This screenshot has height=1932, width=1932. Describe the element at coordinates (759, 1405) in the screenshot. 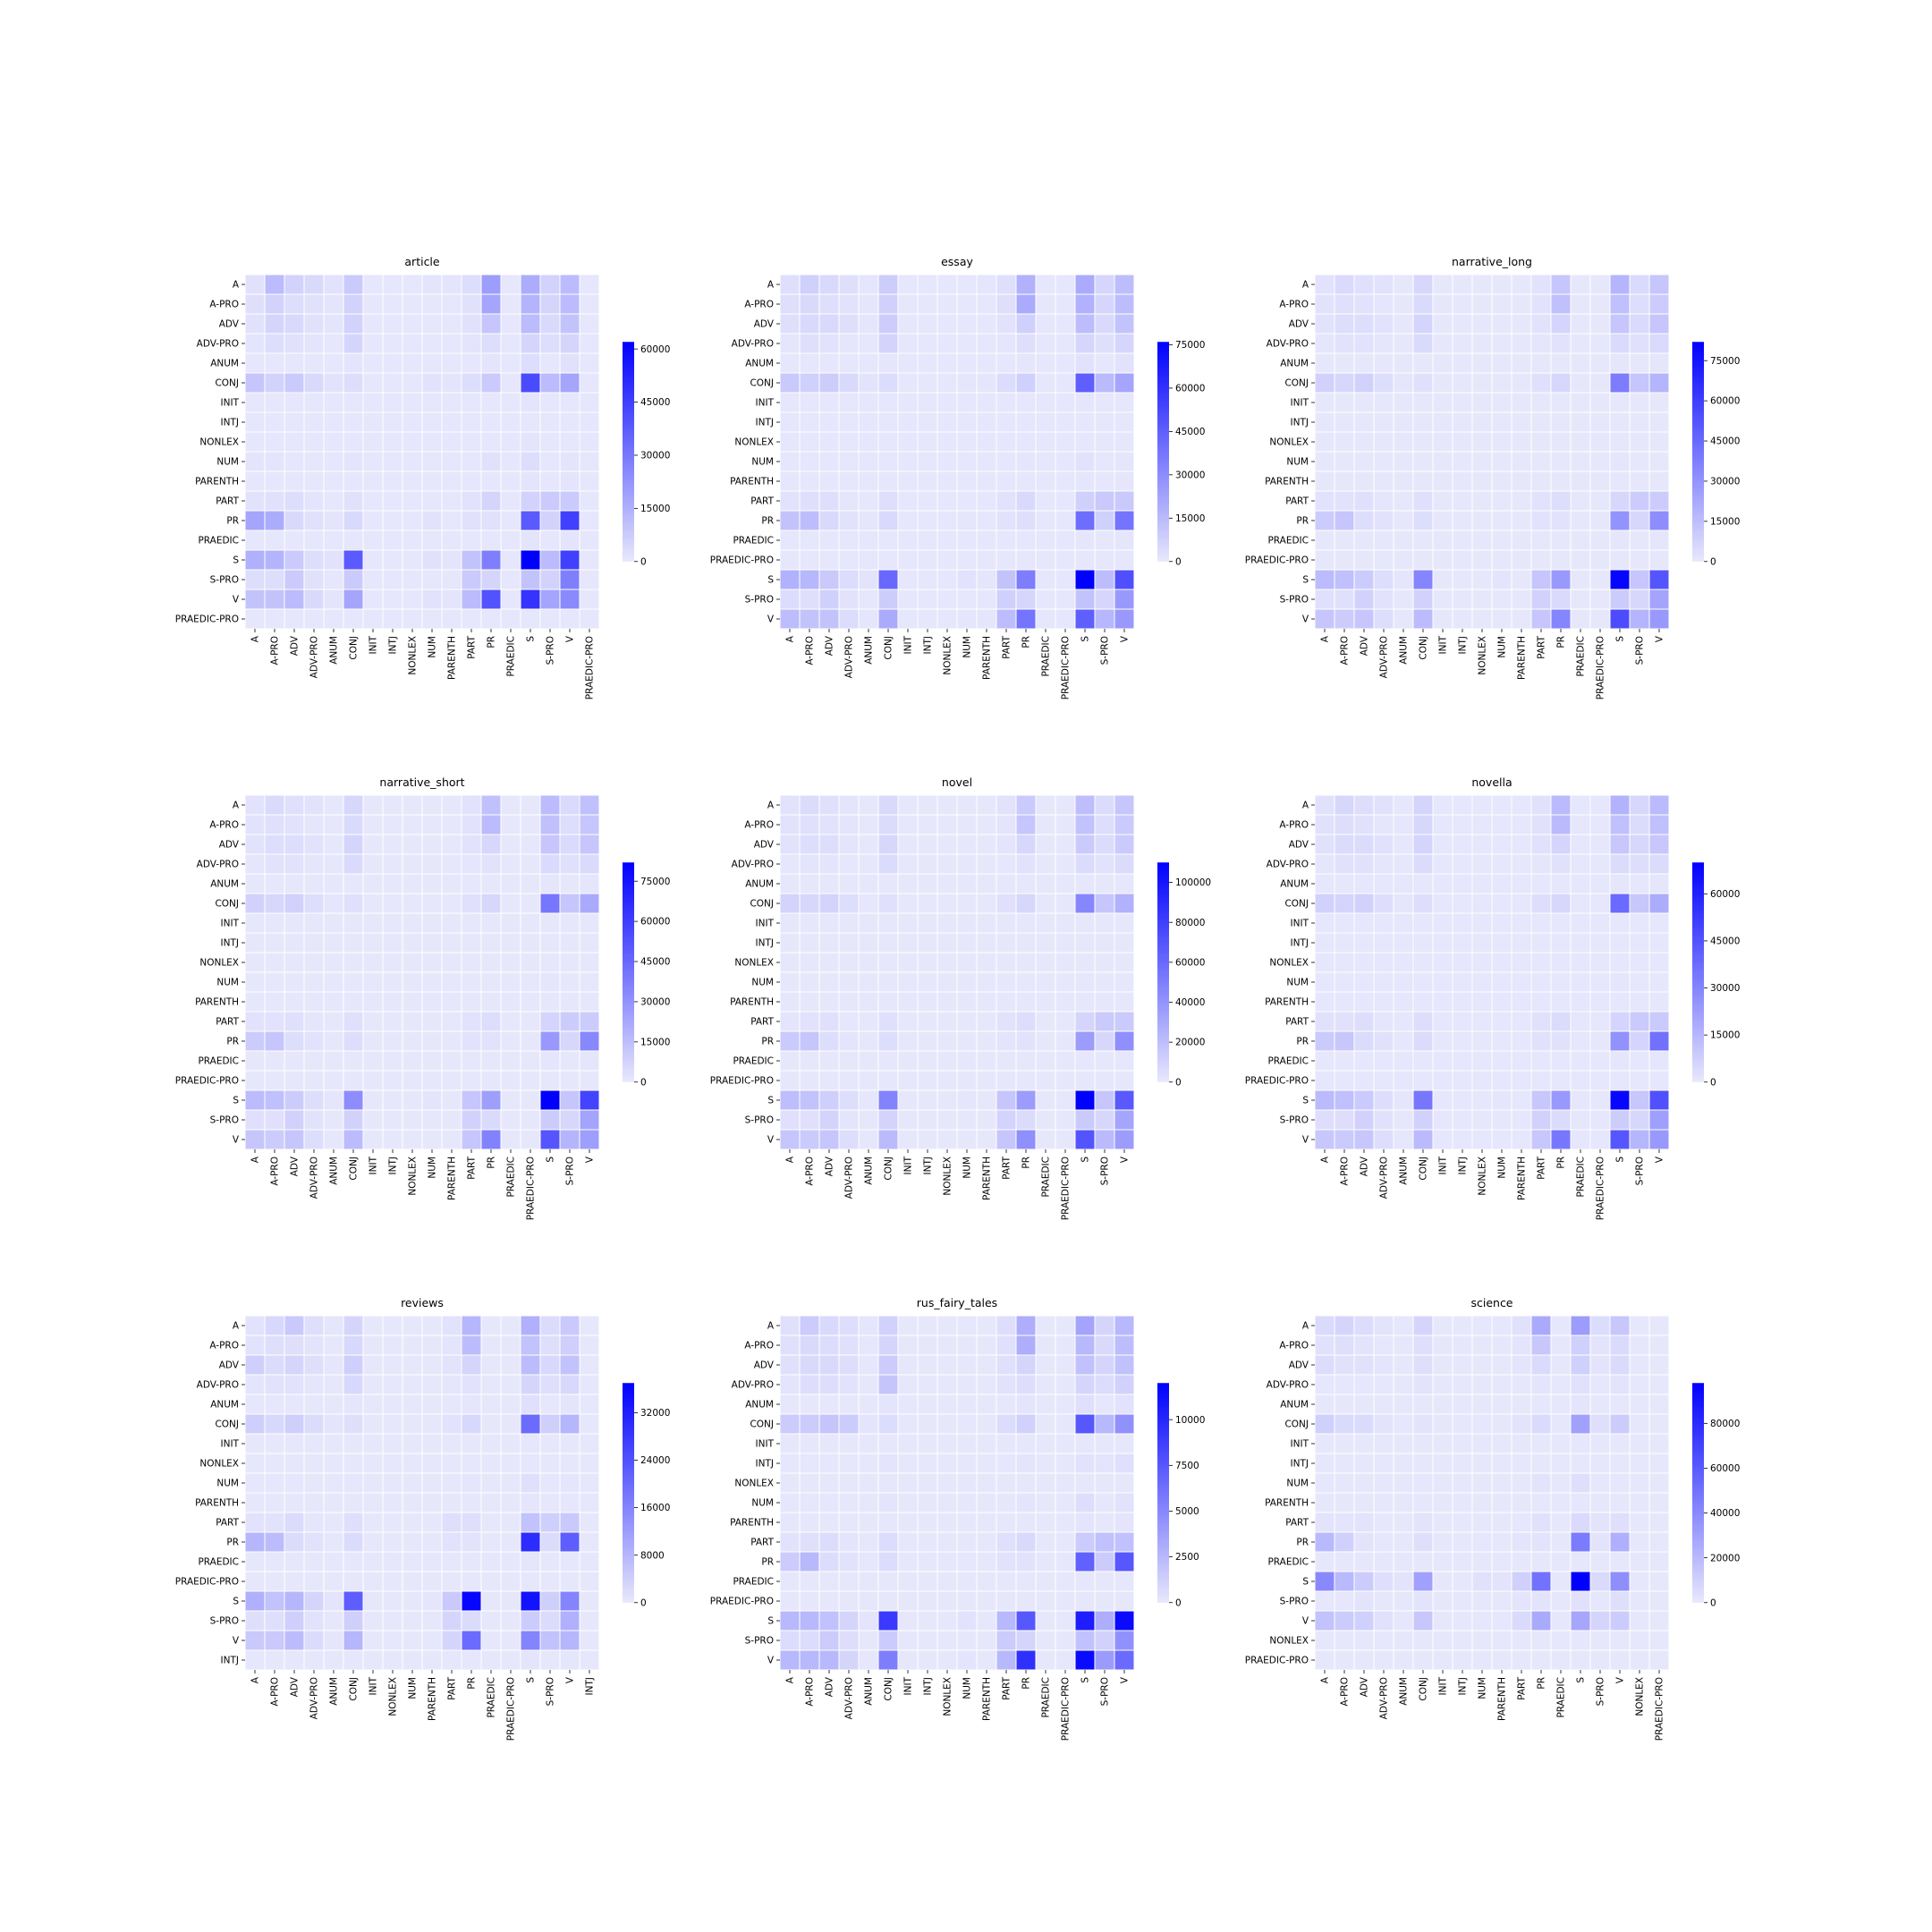

I see `y-tick-label: ANUM` at that location.